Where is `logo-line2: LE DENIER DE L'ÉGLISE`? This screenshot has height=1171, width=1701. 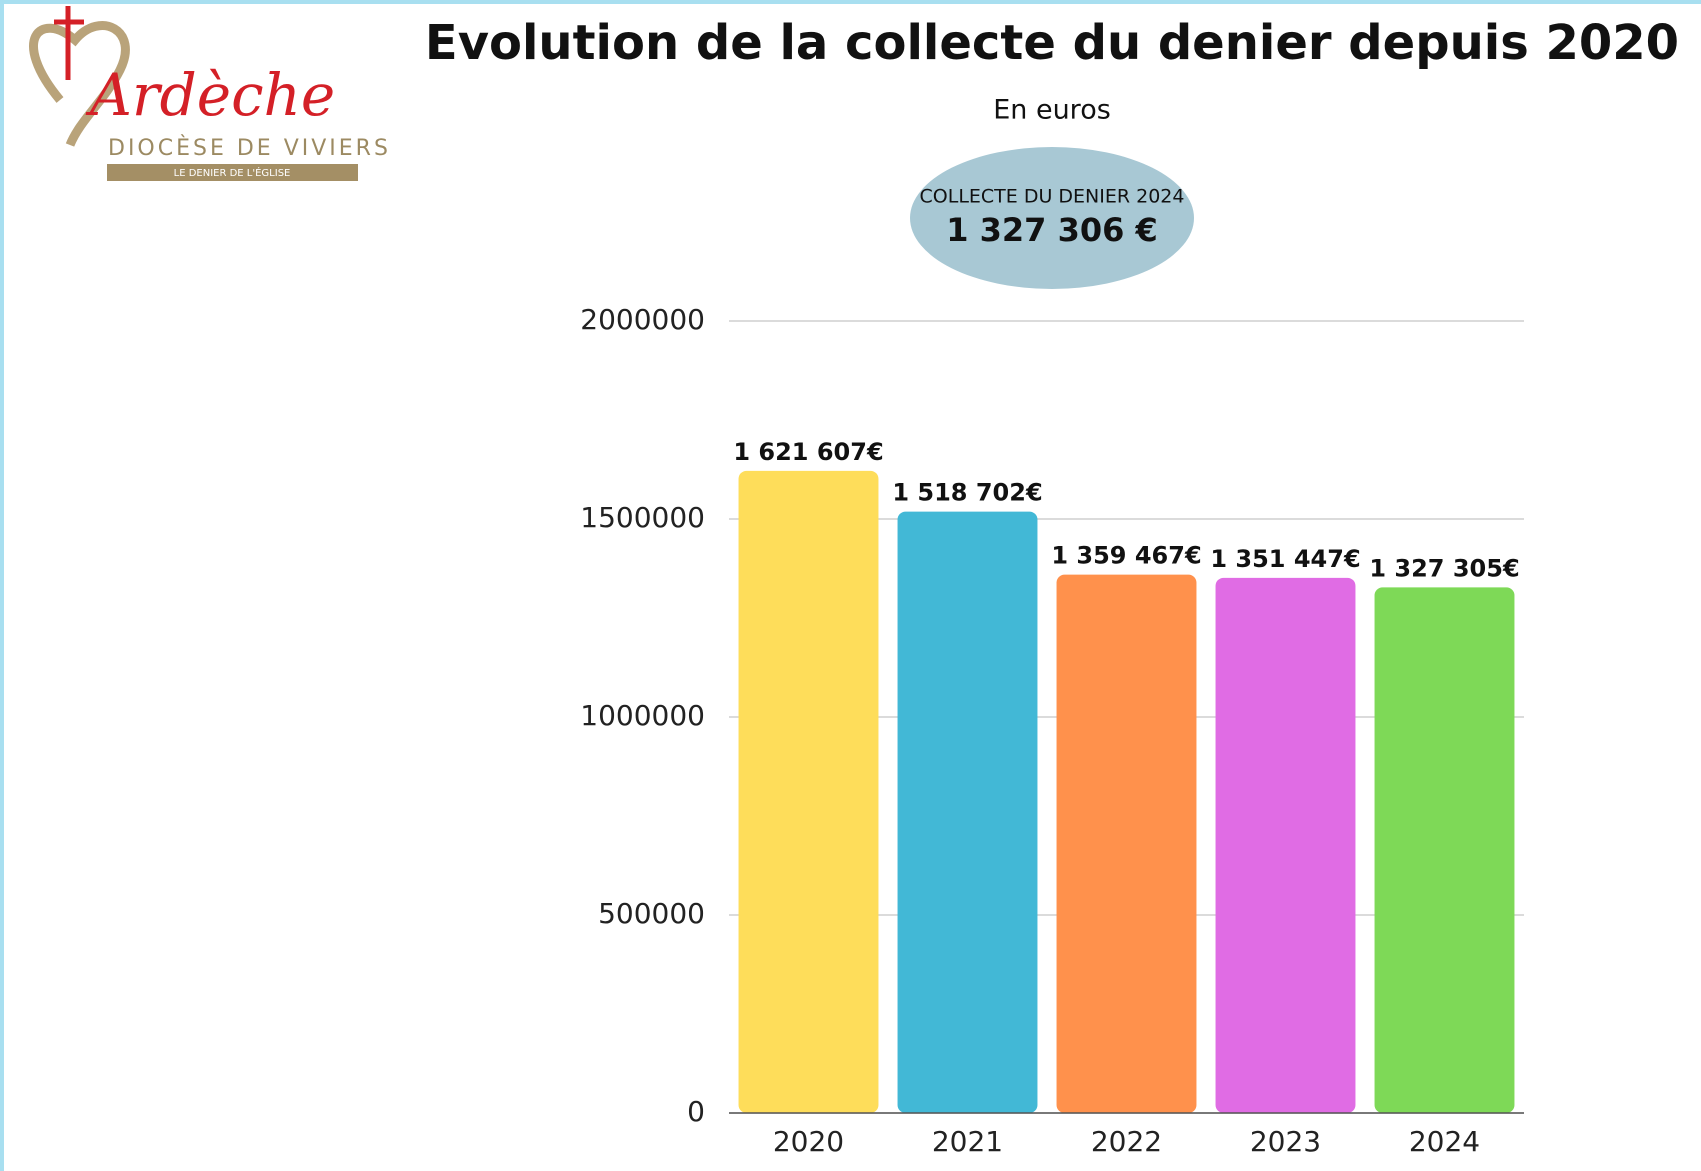
logo-line2: LE DENIER DE L'ÉGLISE is located at coordinates (232, 172).